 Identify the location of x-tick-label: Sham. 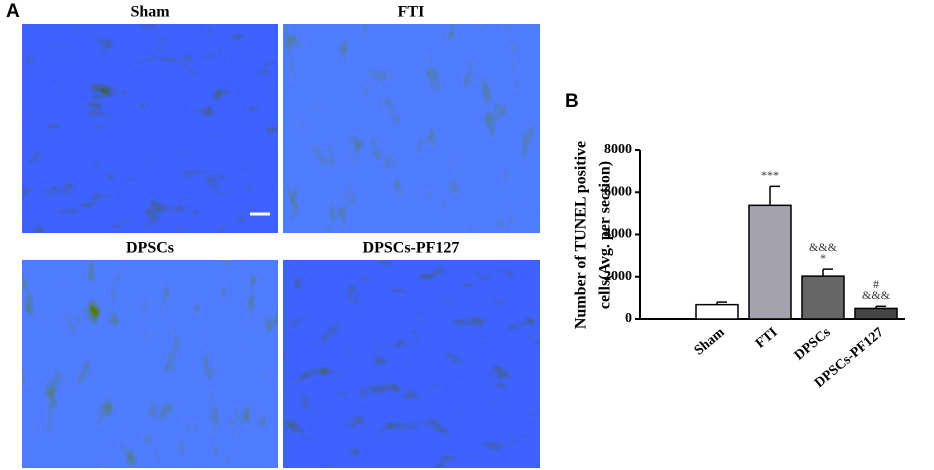
(710, 342).